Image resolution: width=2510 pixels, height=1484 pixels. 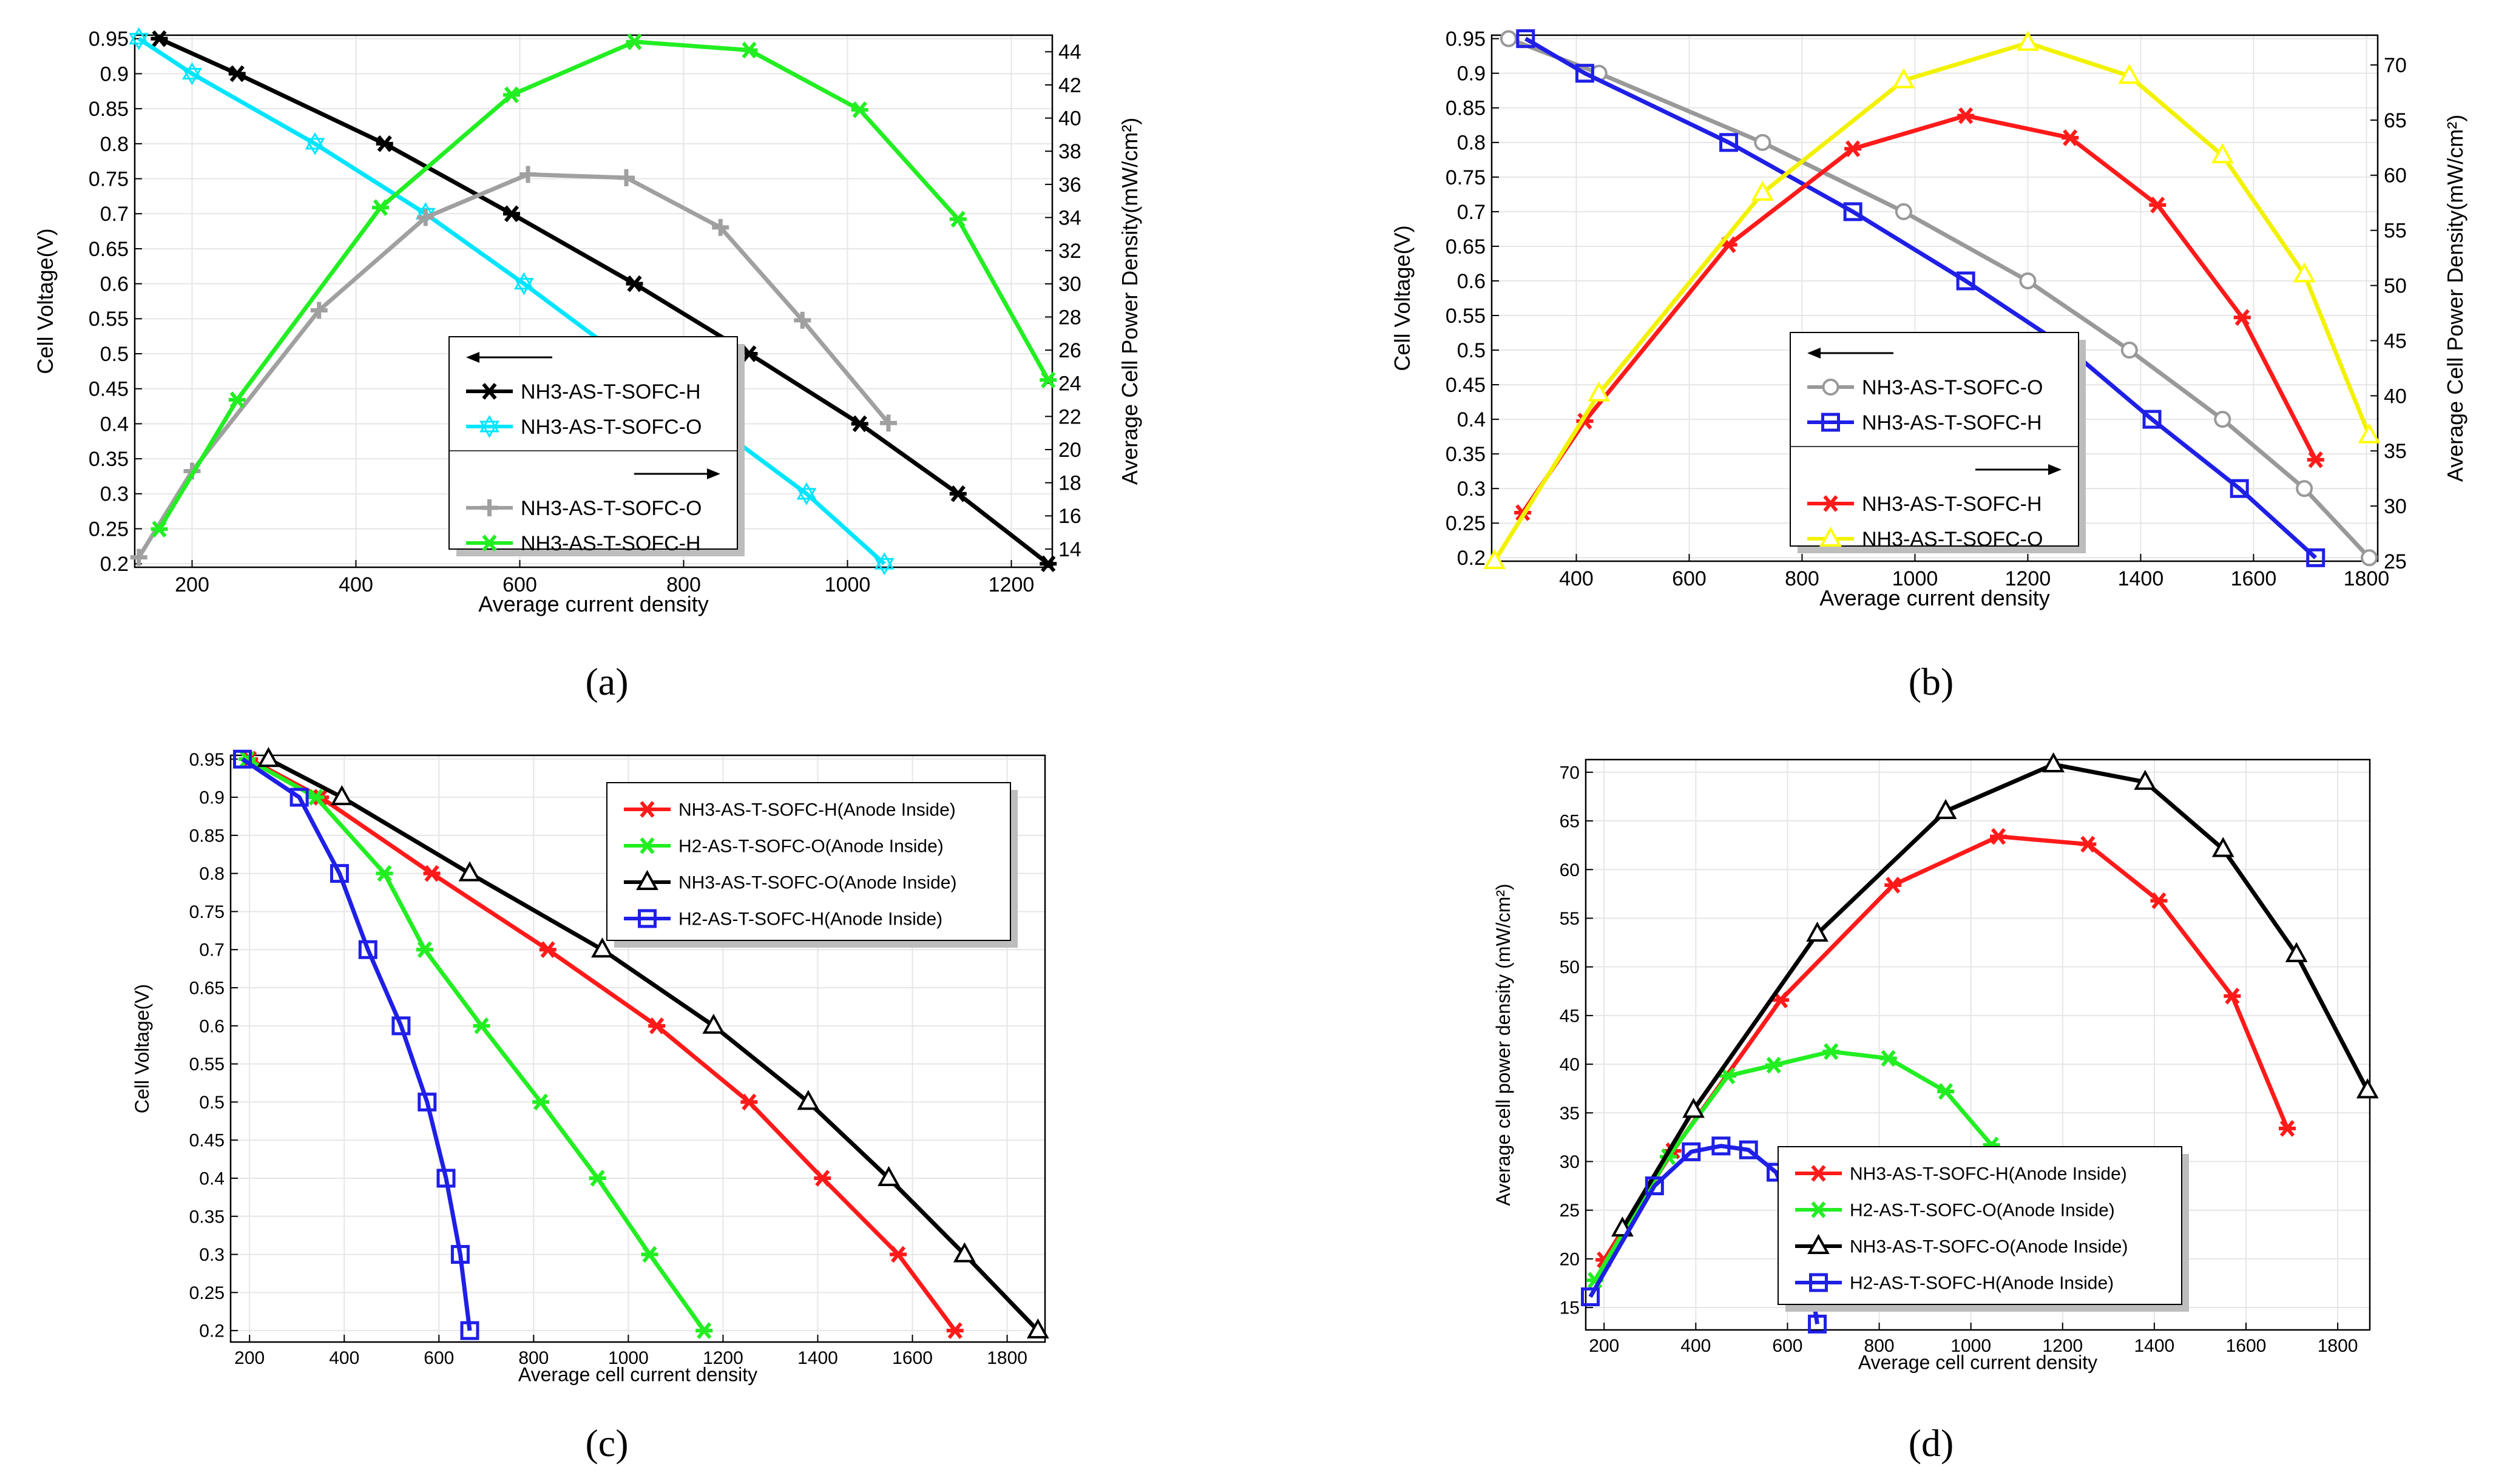 I want to click on y-tick-label: 0.45, so click(x=207, y=1141).